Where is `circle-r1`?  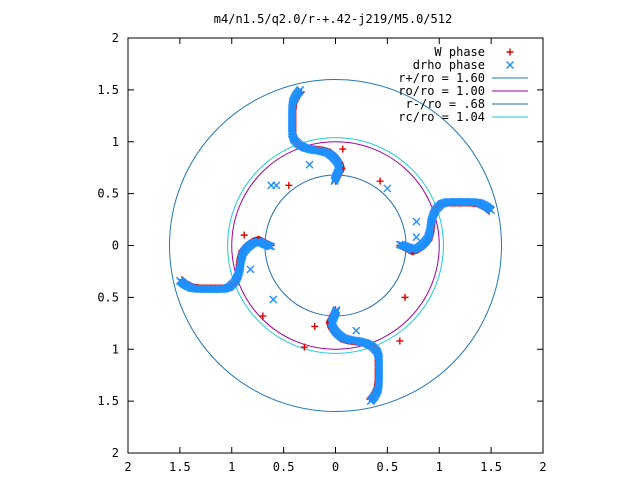
circle-r1 is located at coordinates (335, 245).